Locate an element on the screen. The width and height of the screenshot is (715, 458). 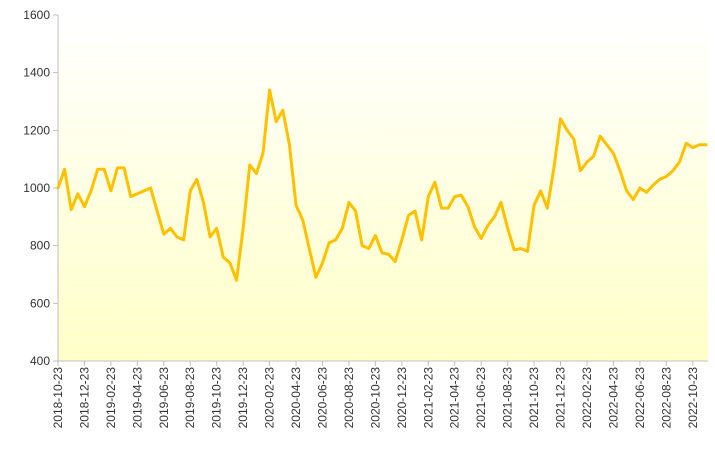
y-tick-label: 1200 is located at coordinates (36, 130).